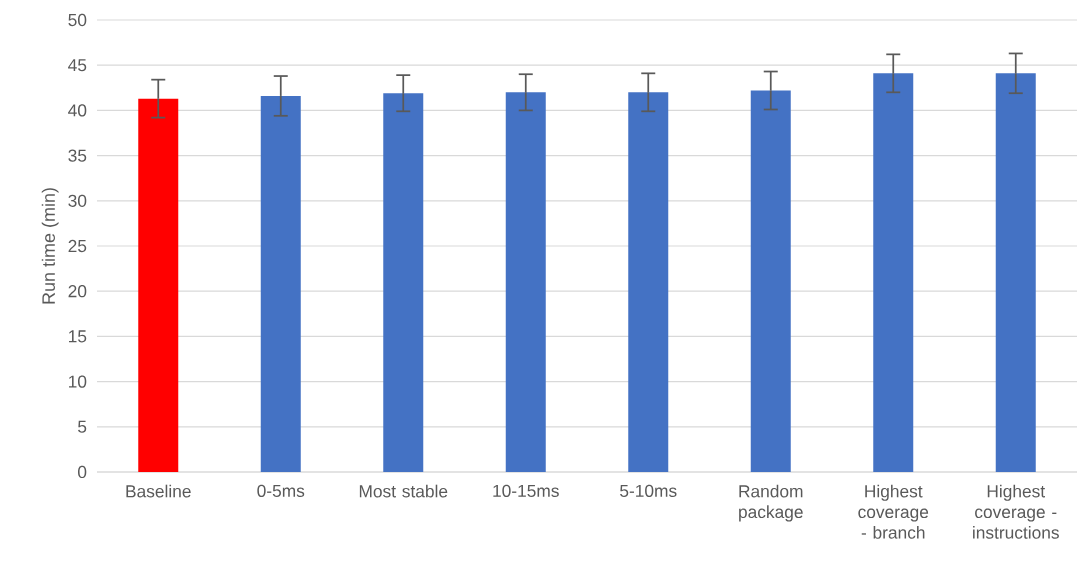 Image resolution: width=1084 pixels, height=581 pixels. Describe the element at coordinates (403, 491) in the screenshot. I see `x-tick-label: Most stable` at that location.